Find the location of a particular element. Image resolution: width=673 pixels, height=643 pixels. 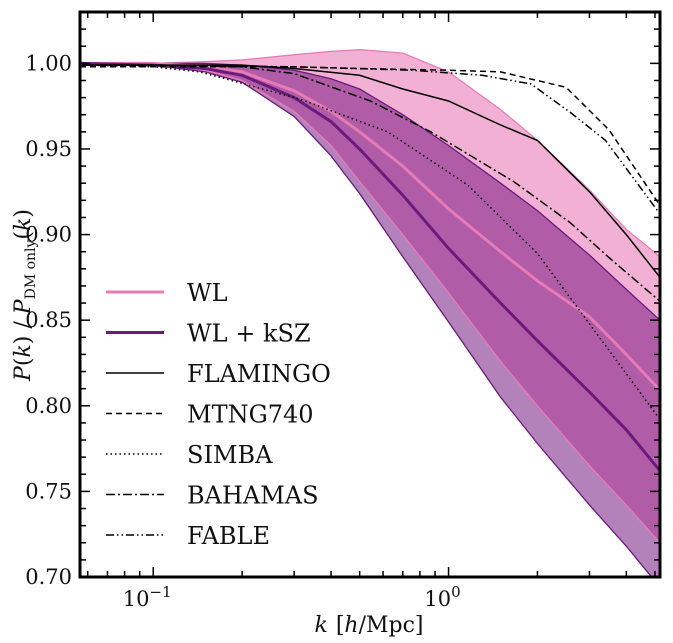

y-tick-label: 0.85 is located at coordinates (48, 320).